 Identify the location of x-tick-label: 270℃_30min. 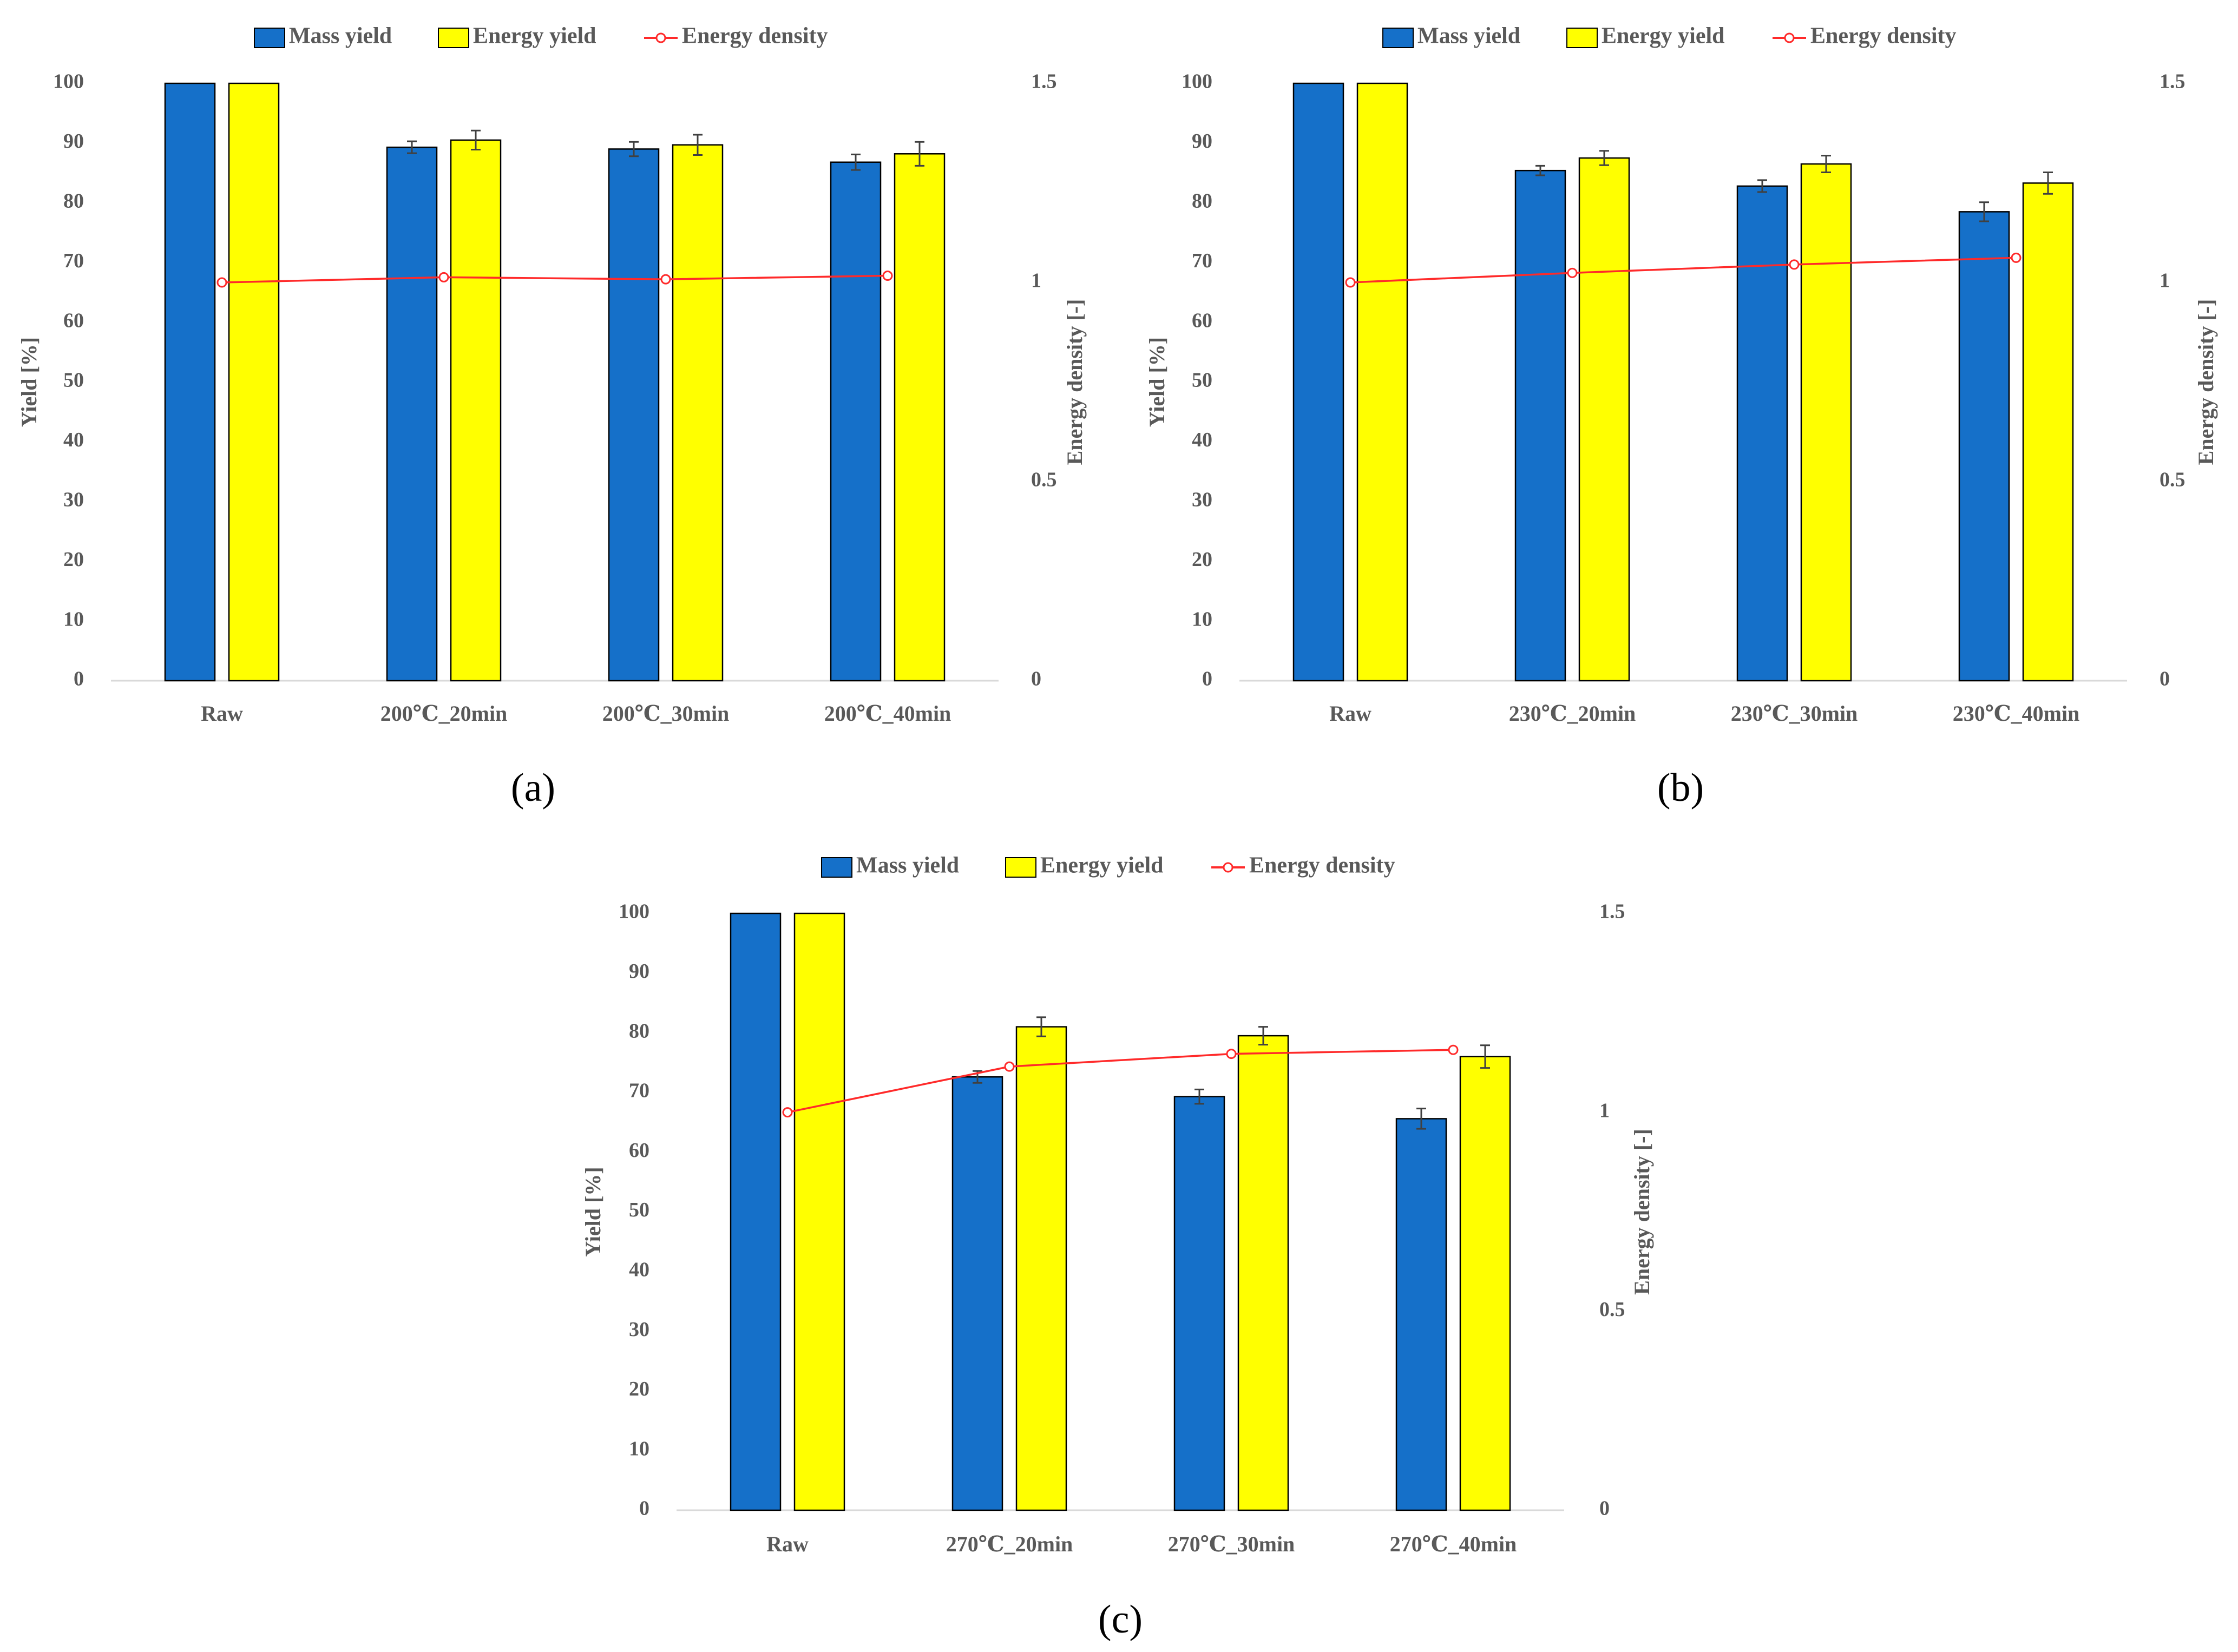
(1231, 1544).